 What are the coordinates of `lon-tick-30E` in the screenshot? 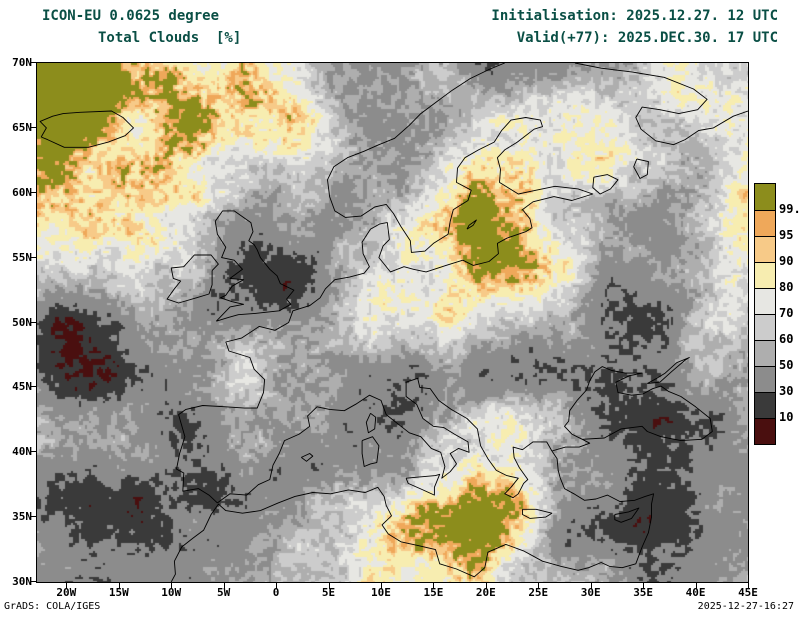 It's located at (591, 586).